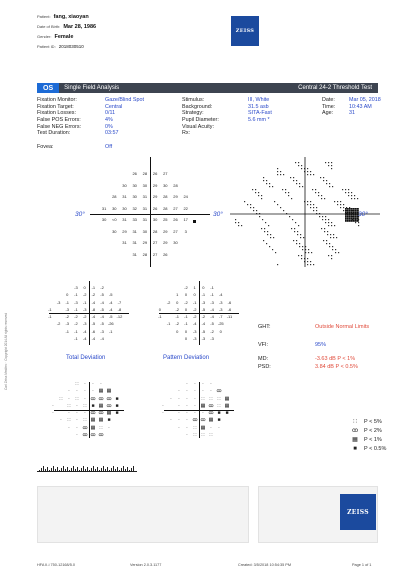  Describe the element at coordinates (143, 514) in the screenshot. I see `comments-box` at that location.